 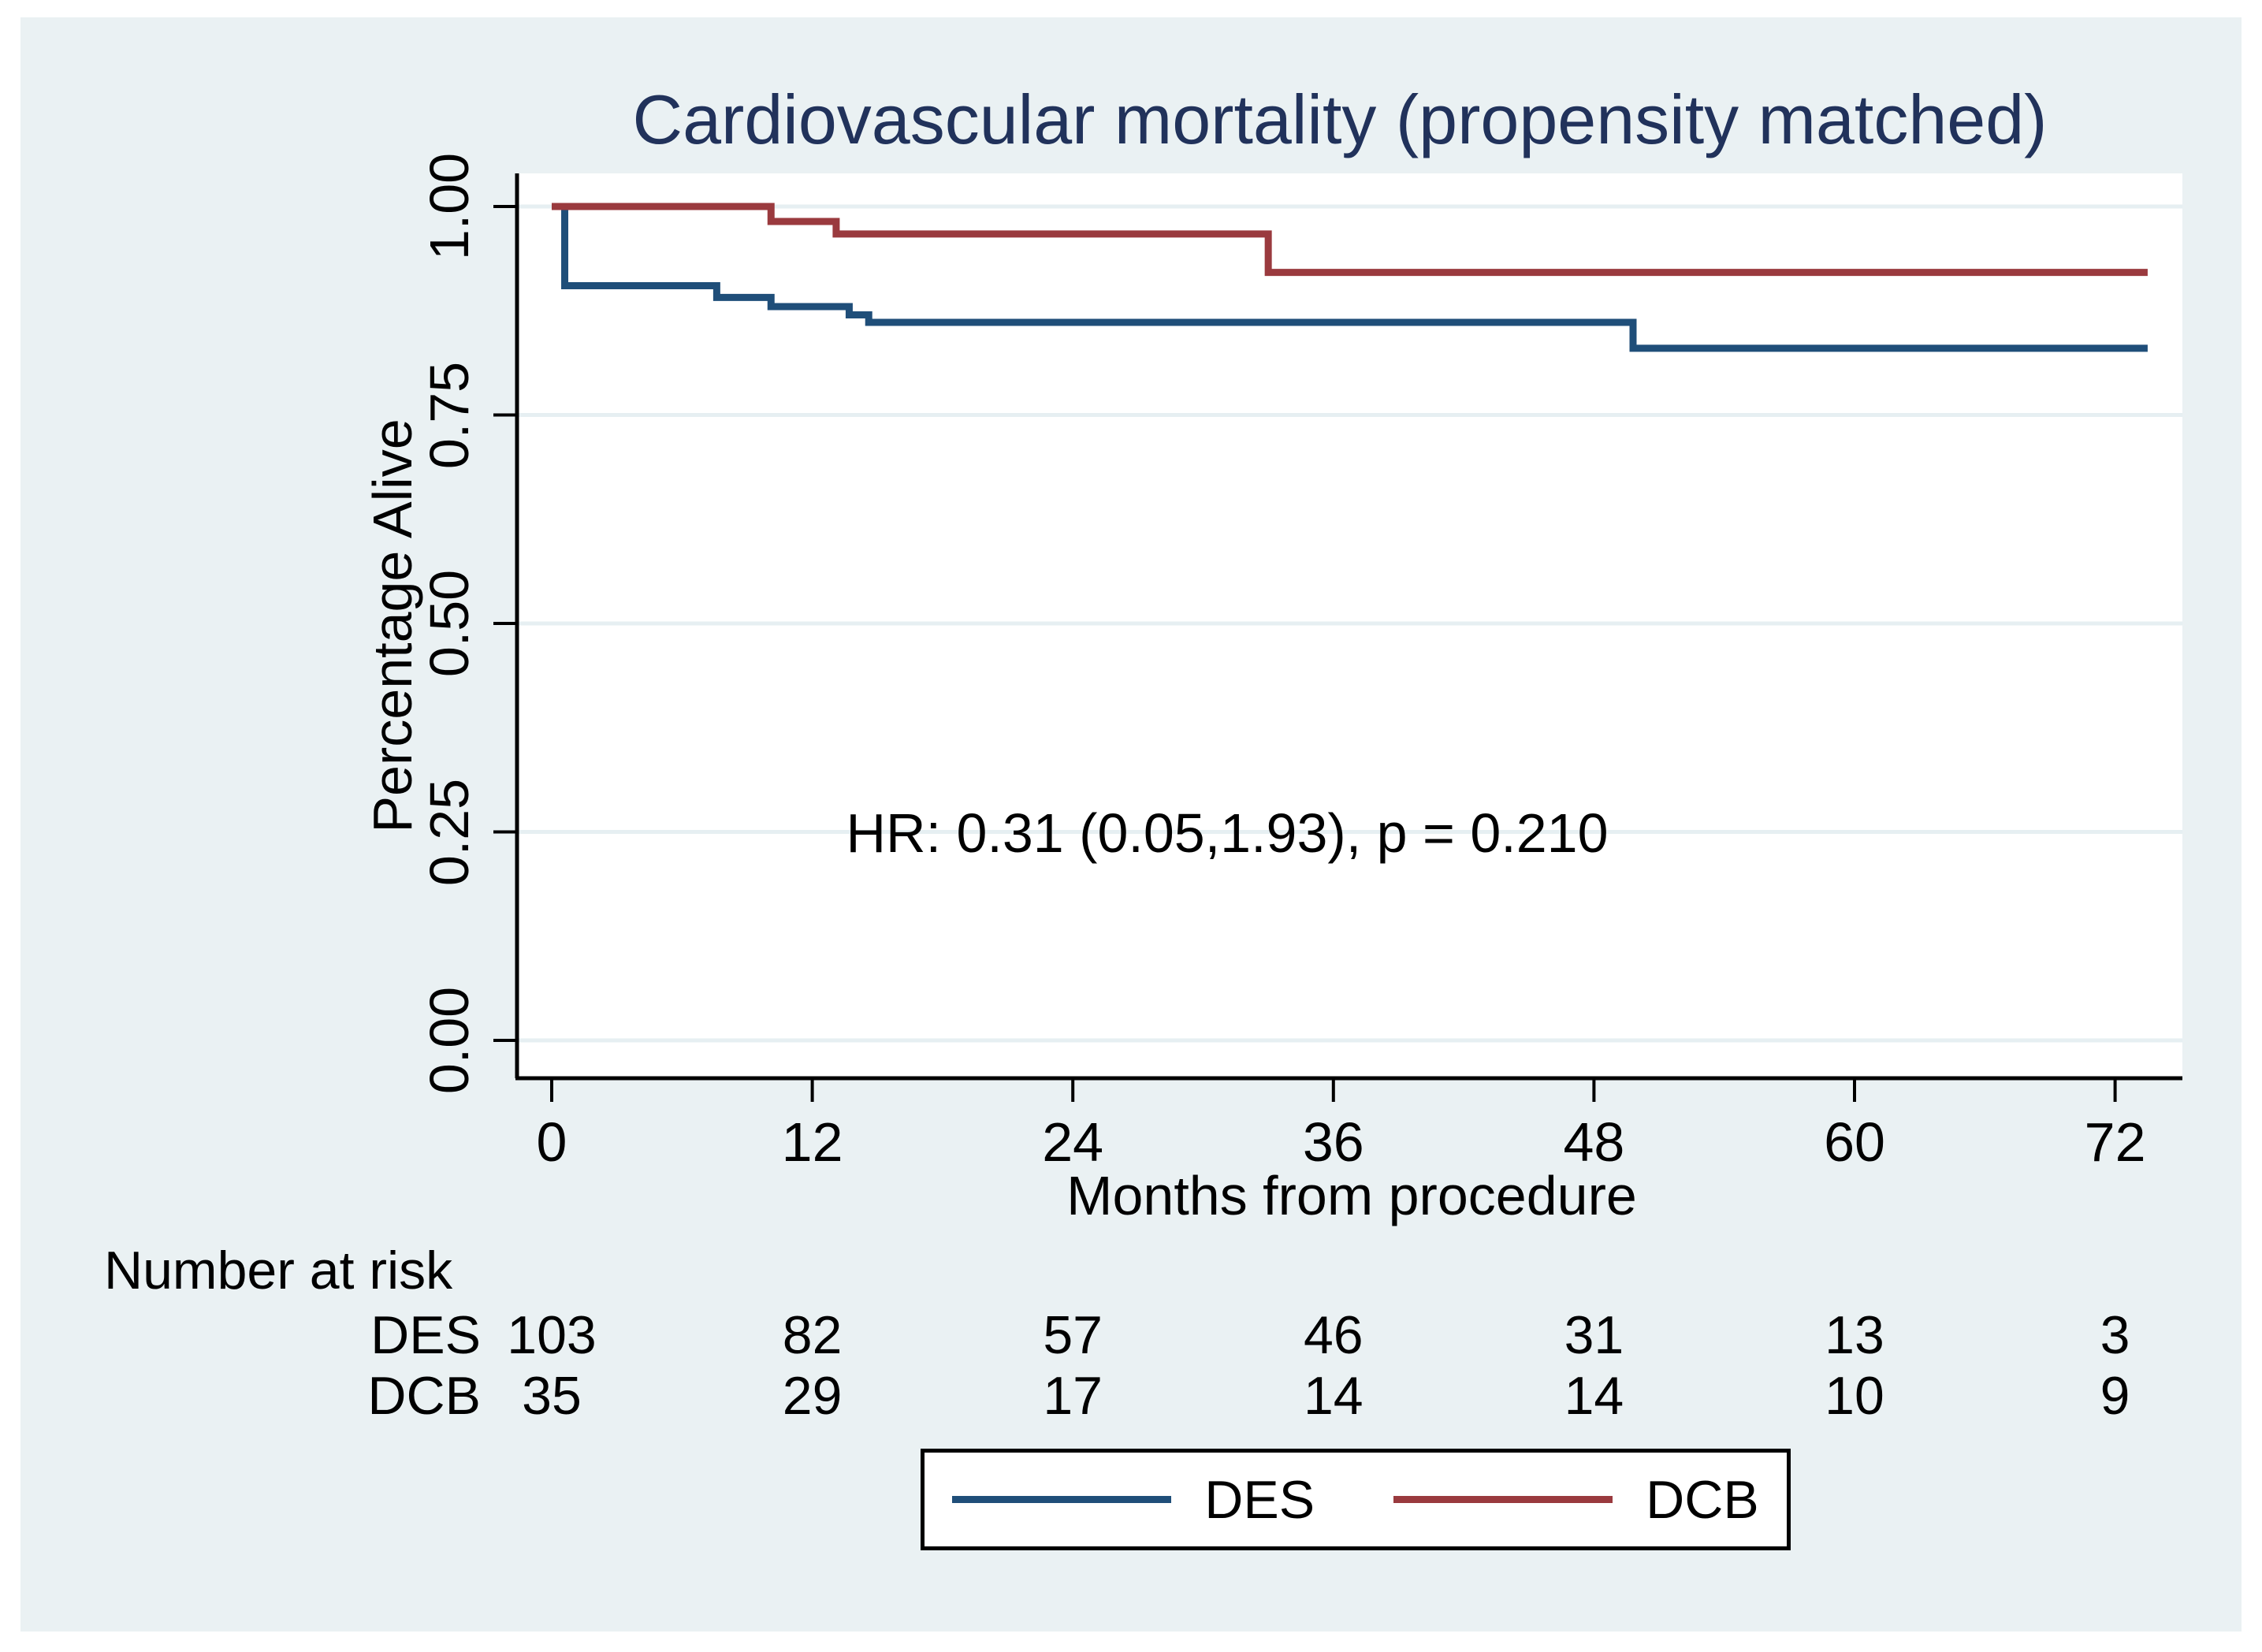 What do you see at coordinates (278, 1270) in the screenshot?
I see `risk-table-title: Number at risk` at bounding box center [278, 1270].